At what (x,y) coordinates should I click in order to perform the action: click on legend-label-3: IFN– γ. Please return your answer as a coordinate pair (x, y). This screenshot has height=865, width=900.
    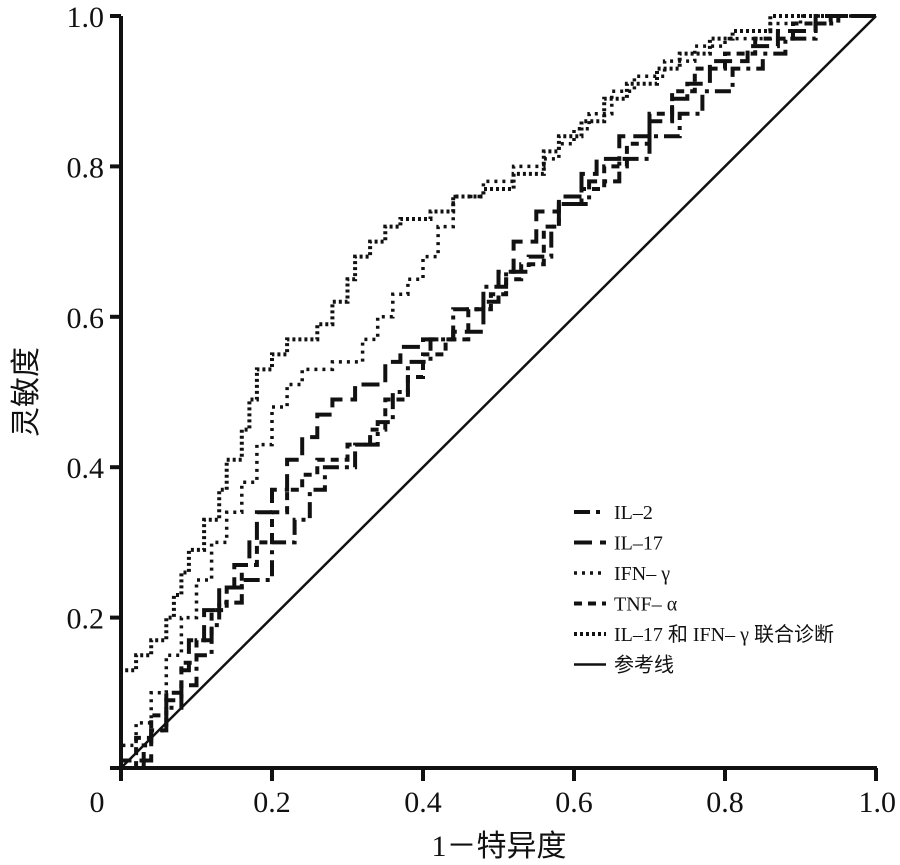
    Looking at the image, I should click on (642, 574).